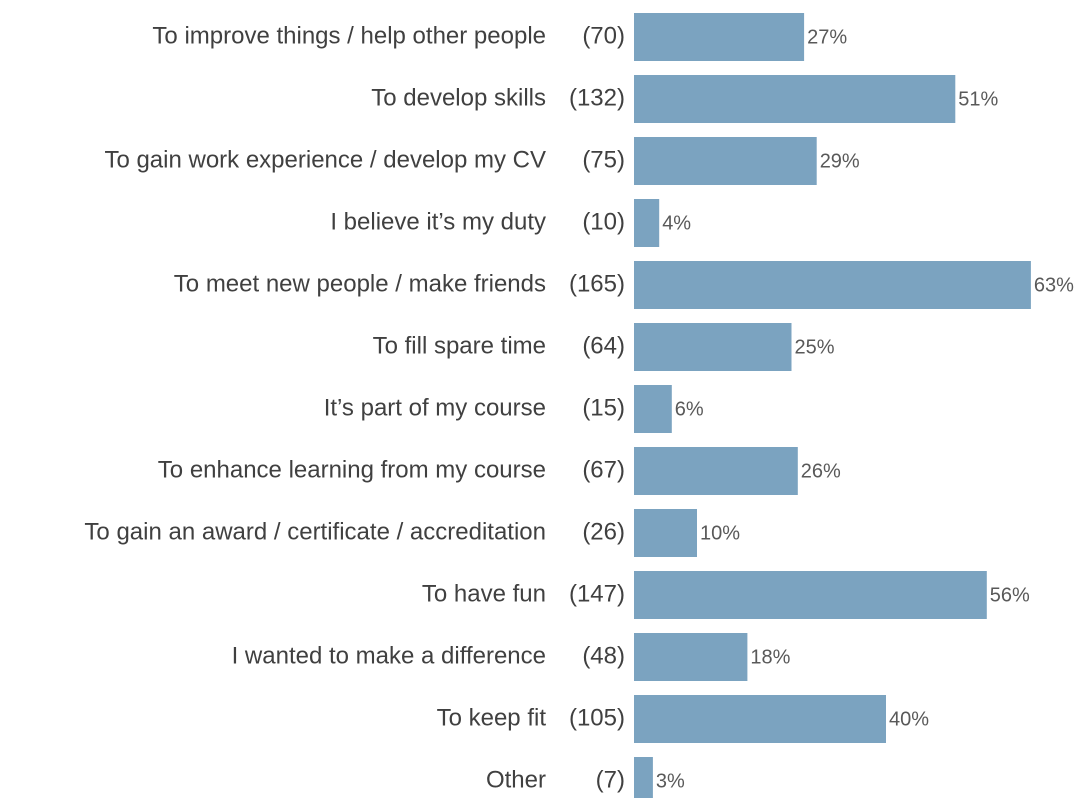 This screenshot has width=1086, height=798. I want to click on count-label: (15), so click(603, 407).